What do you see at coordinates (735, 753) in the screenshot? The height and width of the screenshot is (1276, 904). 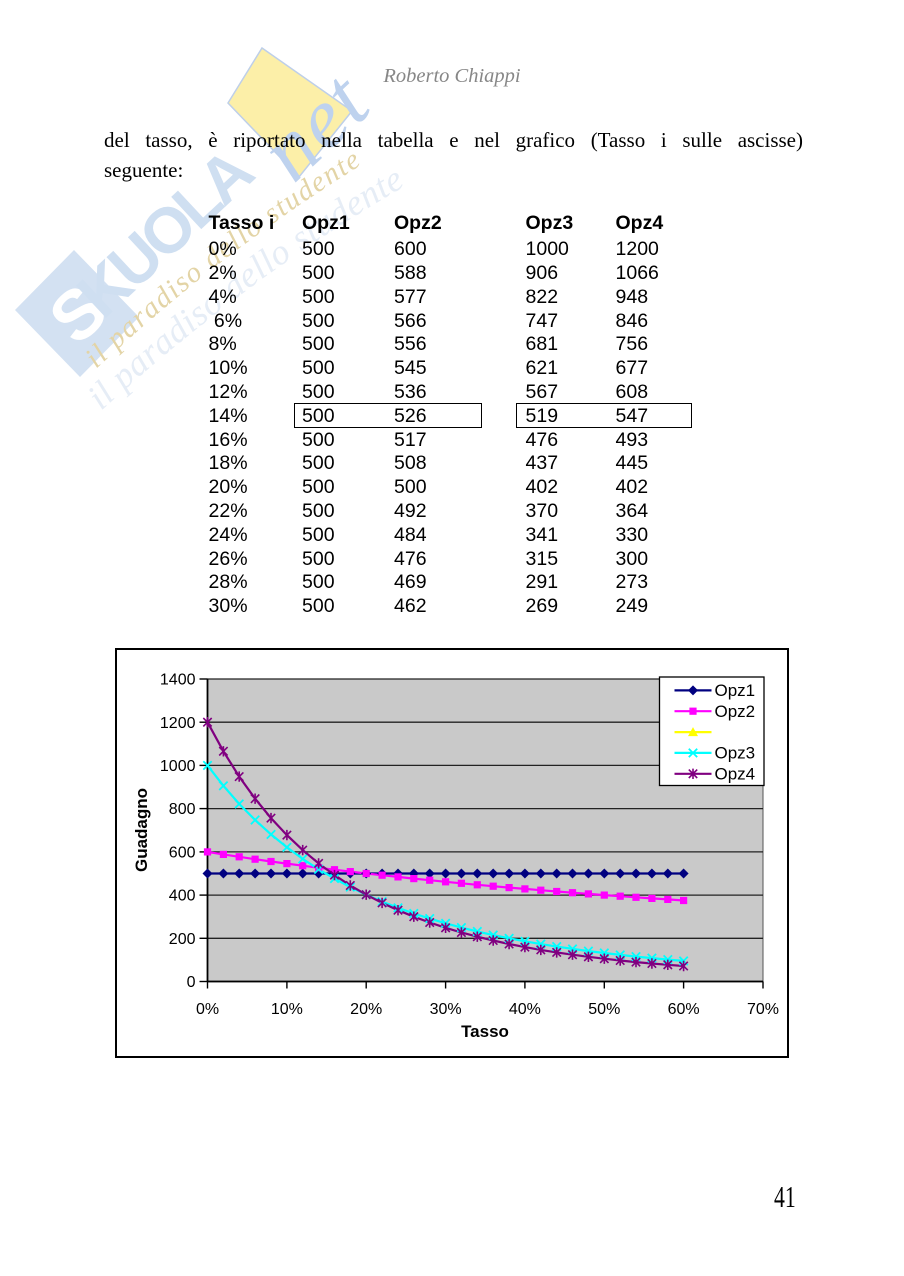 I see `svg-text: Opz3` at bounding box center [735, 753].